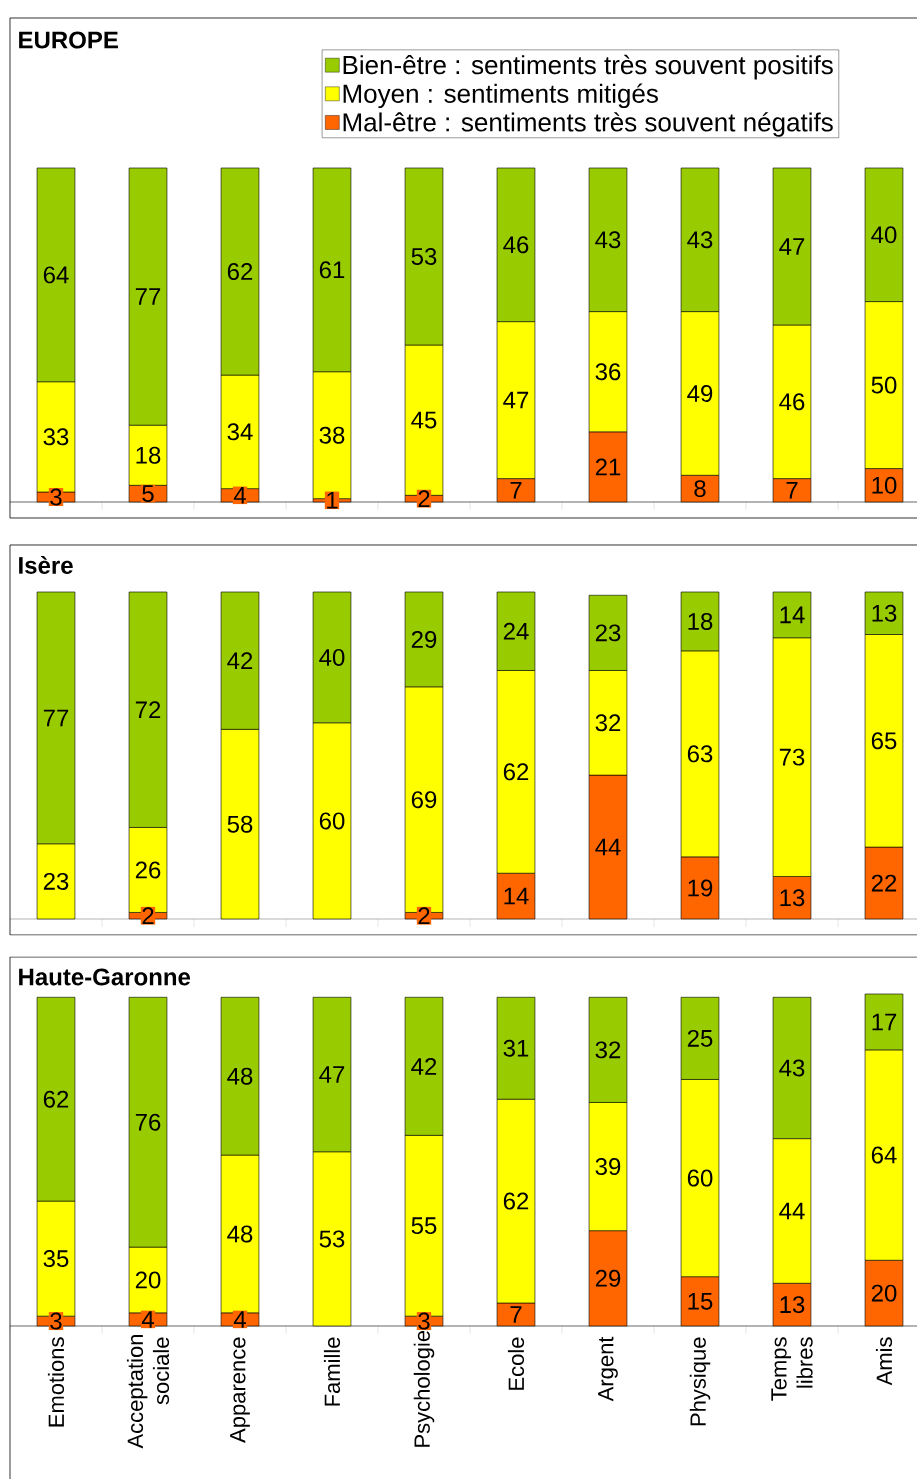 The width and height of the screenshot is (917, 1479). I want to click on x-tick-label: Temps libres, so click(792, 1369).